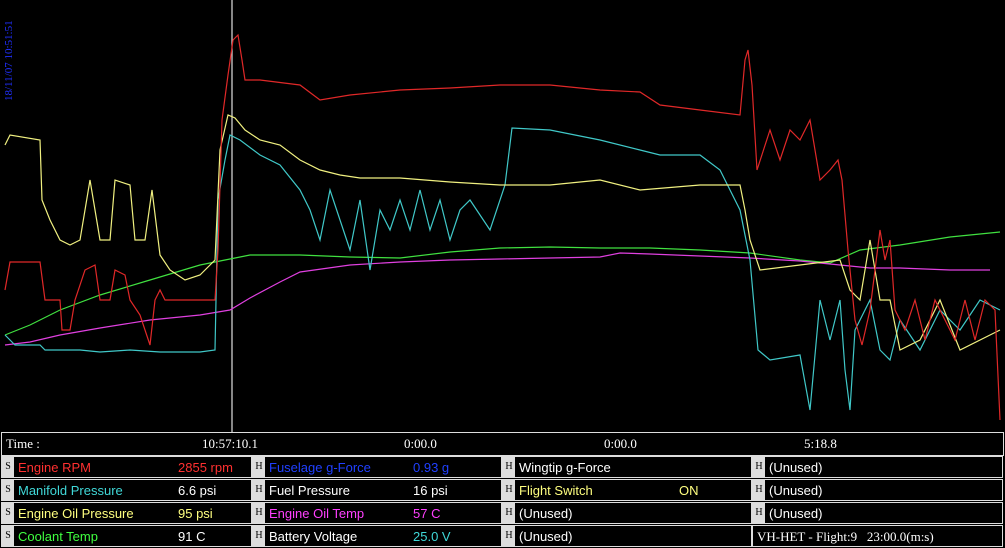  I want to click on channel-cell: S Manifold Pressure 6.6 psi, so click(126, 490).